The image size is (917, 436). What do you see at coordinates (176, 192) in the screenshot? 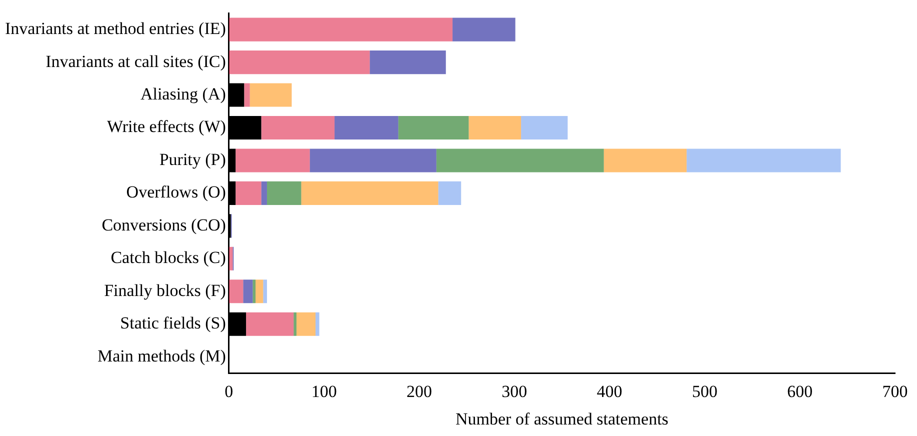
I see `y-tick-label: Overflows (O)` at bounding box center [176, 192].